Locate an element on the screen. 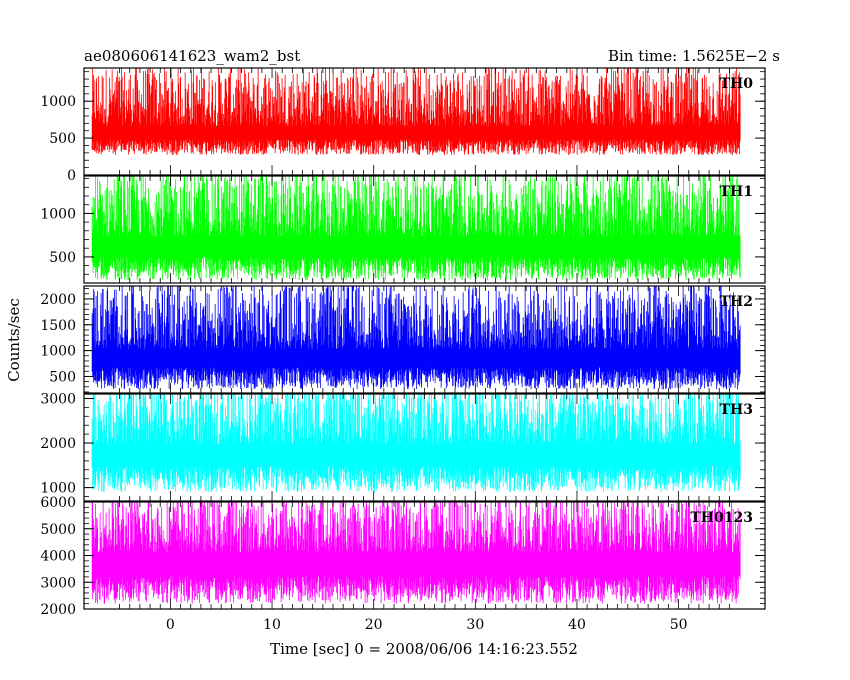 This screenshot has height=680, width=850. panel-name-label: TH0 is located at coordinates (737, 84).